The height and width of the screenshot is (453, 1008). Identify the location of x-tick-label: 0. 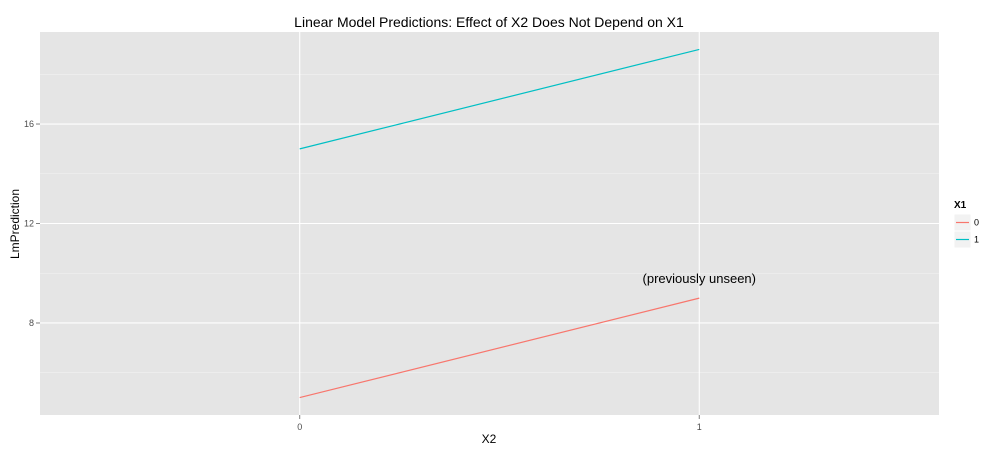
(299, 427).